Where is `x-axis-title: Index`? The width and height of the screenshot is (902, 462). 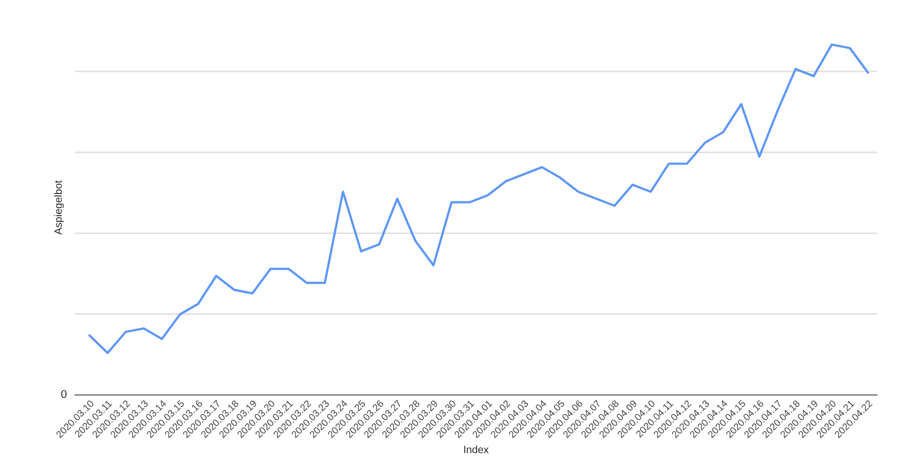 x-axis-title: Index is located at coordinates (476, 450).